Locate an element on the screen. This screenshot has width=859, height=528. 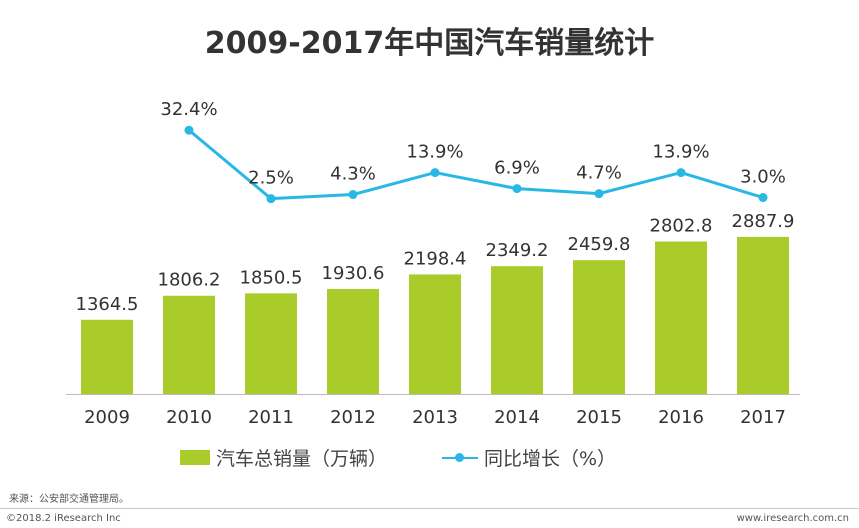
growth-point-2011 is located at coordinates (271, 199).